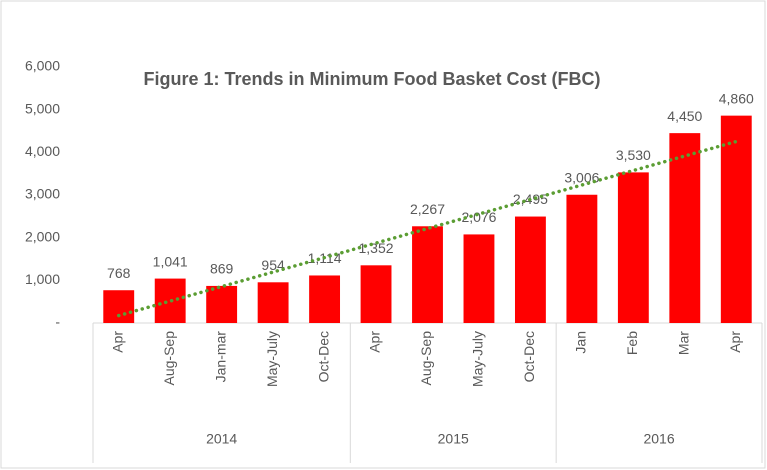  What do you see at coordinates (633, 155) in the screenshot?
I see `value-label: 3,530` at bounding box center [633, 155].